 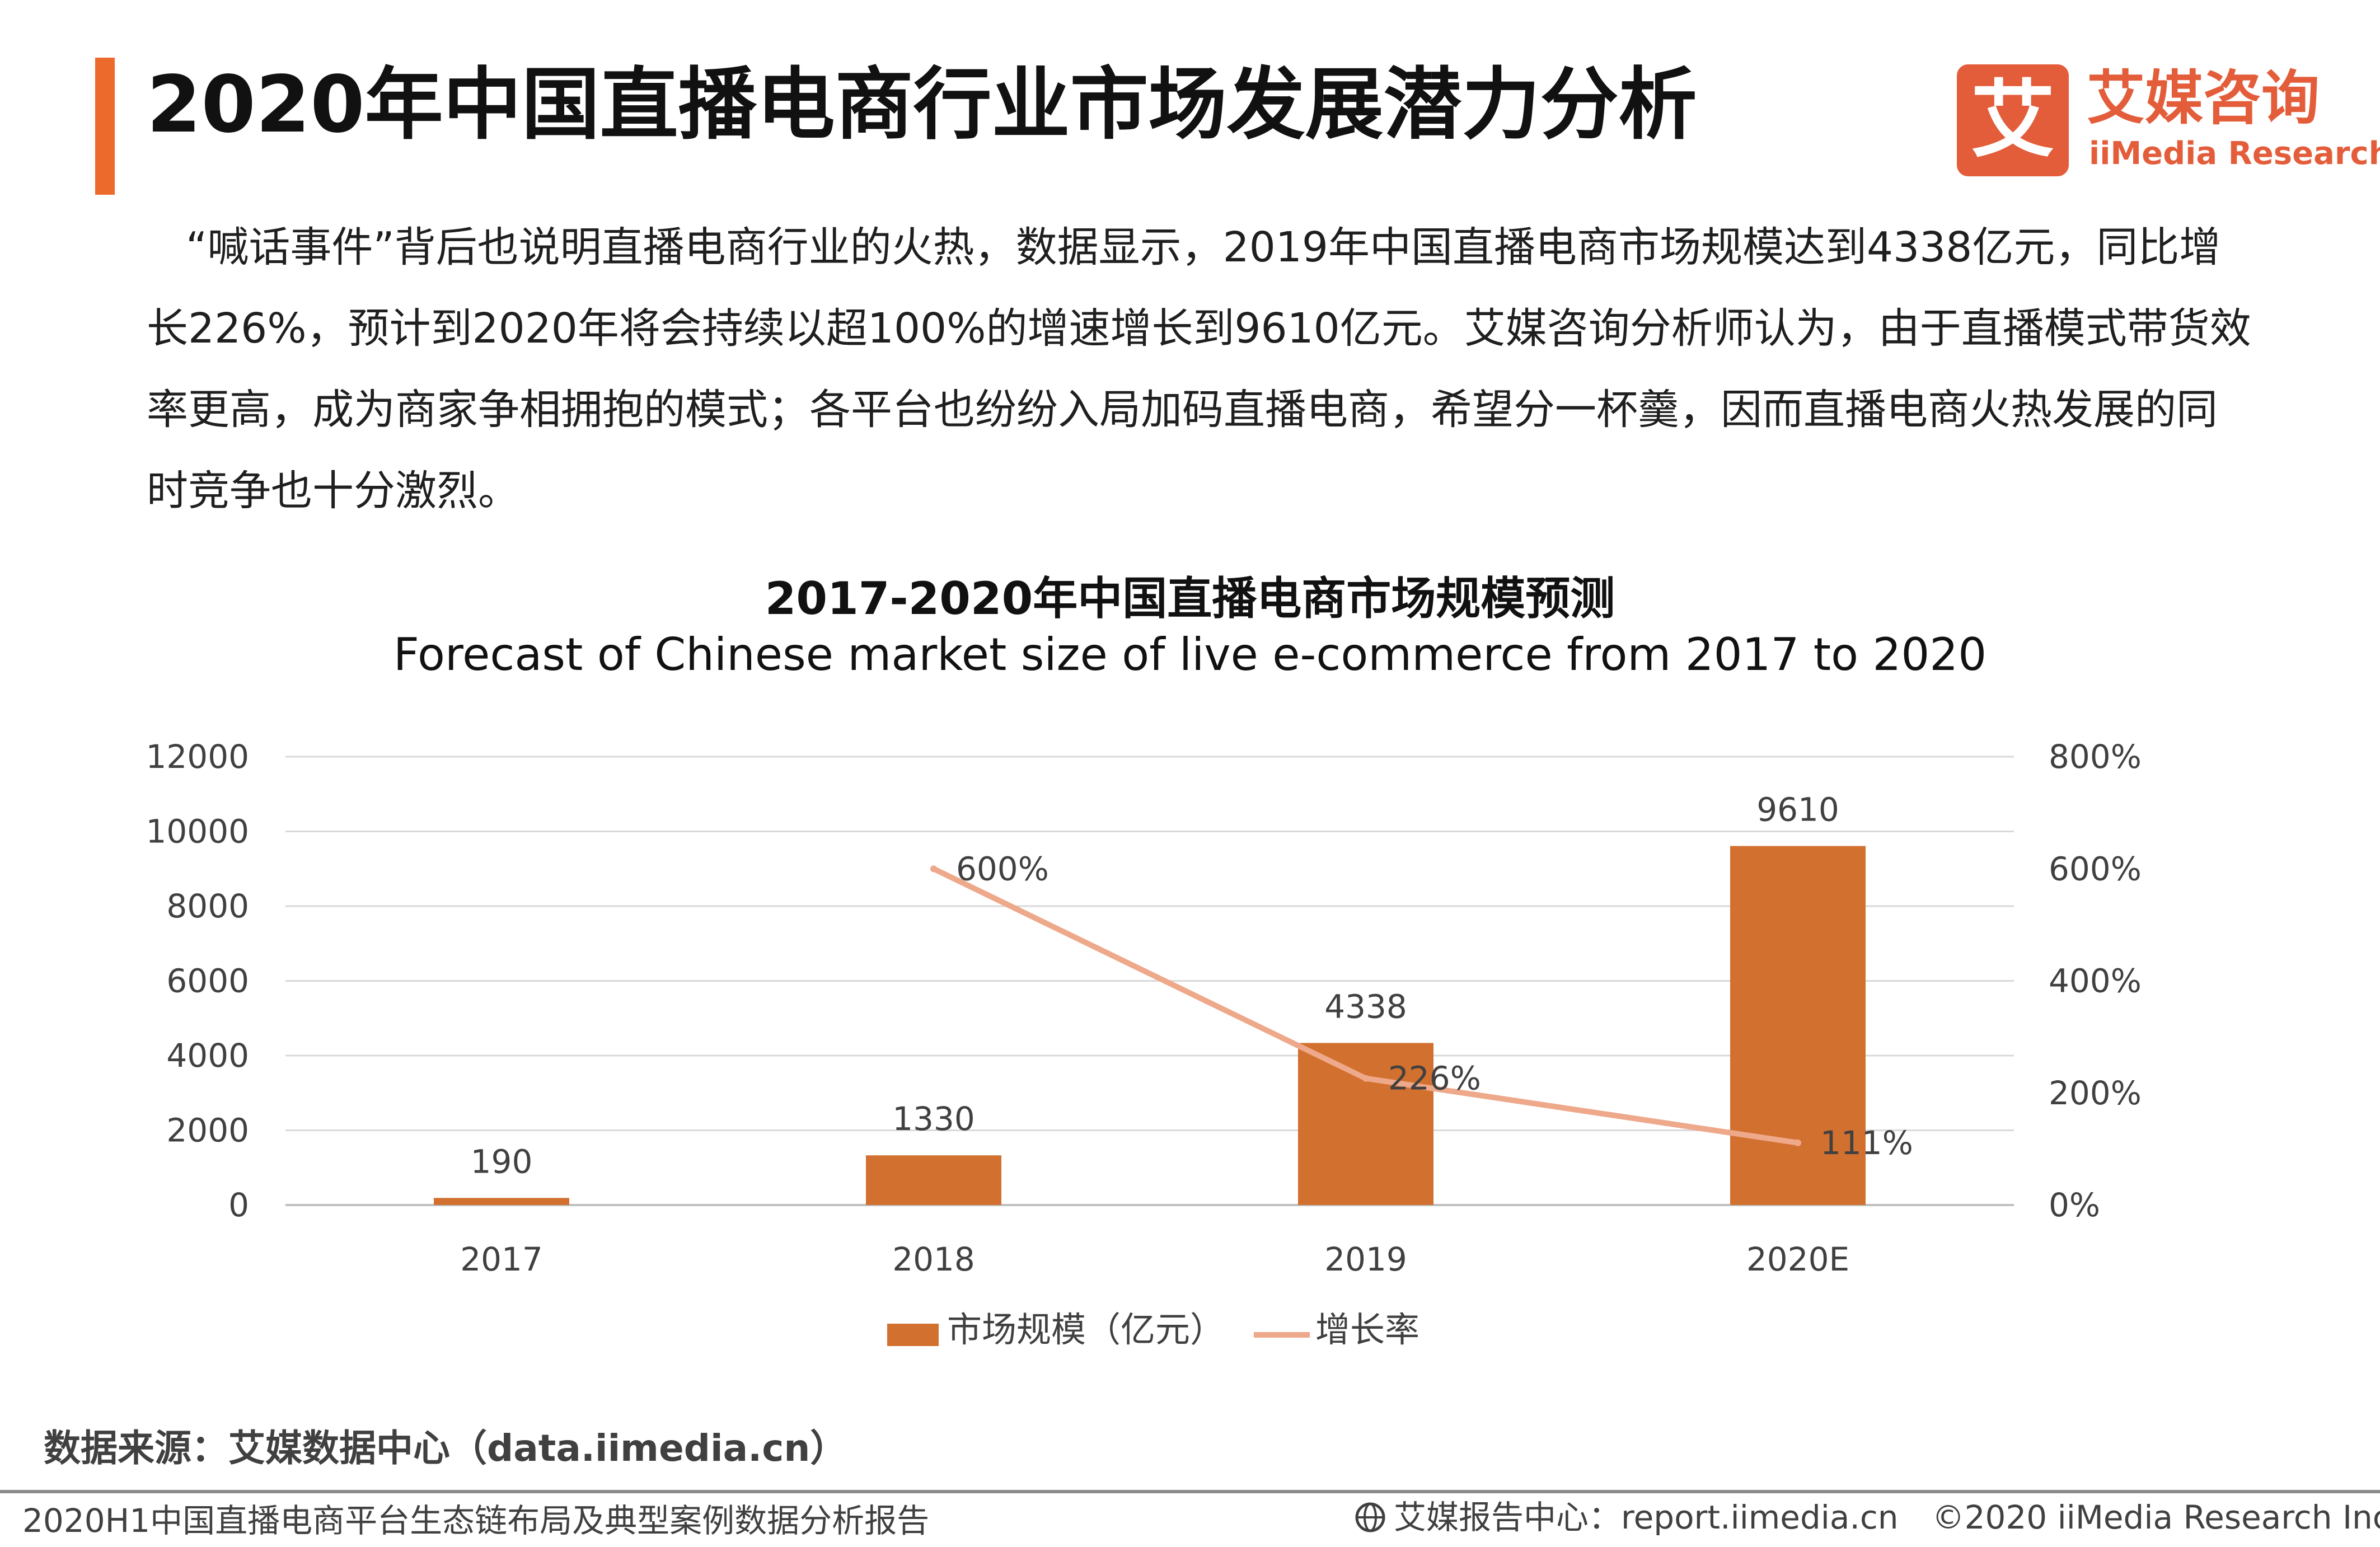 What do you see at coordinates (2203, 98) in the screenshot?
I see `logo-chinese-name: 艾媒咨询` at bounding box center [2203, 98].